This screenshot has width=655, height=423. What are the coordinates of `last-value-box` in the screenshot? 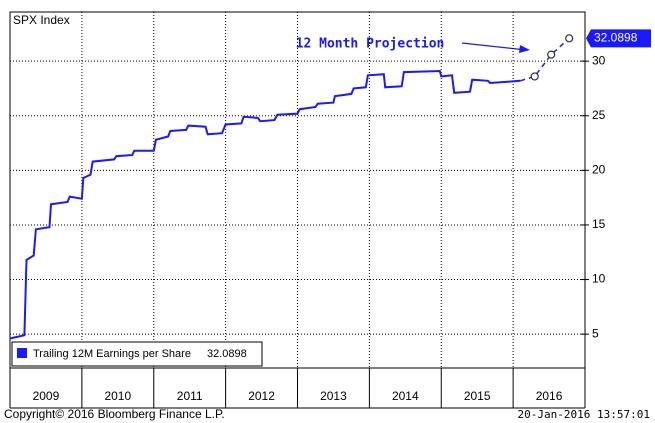 It's located at (618, 38).